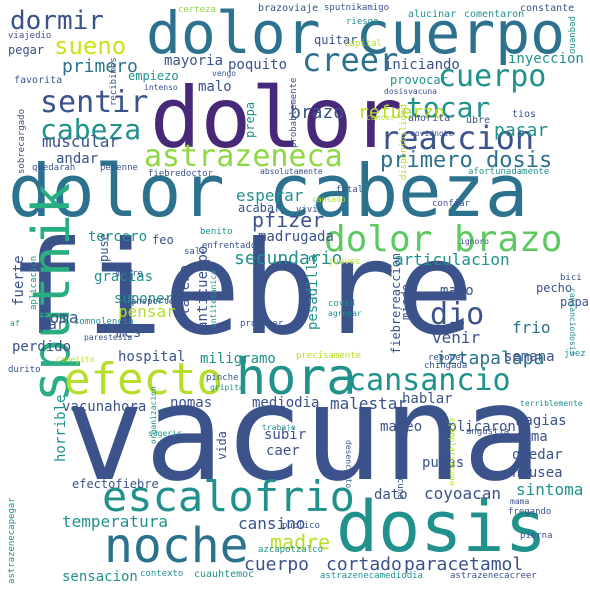 Image resolution: width=590 pixels, height=590 pixels. I want to click on word-enfrentado: enfrentado, so click(229, 246).